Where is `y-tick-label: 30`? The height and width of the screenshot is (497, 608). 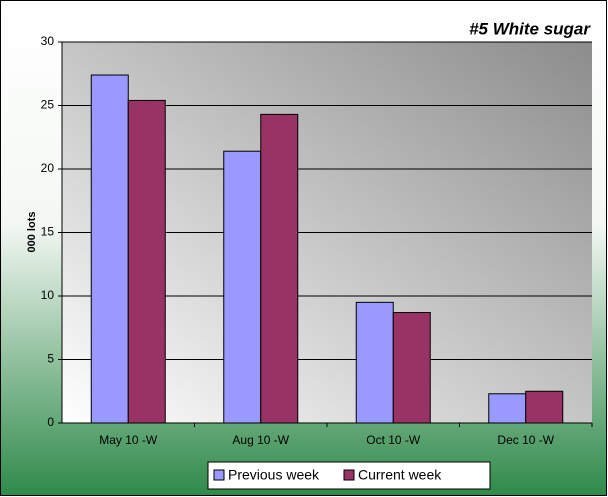 y-tick-label: 30 is located at coordinates (48, 41).